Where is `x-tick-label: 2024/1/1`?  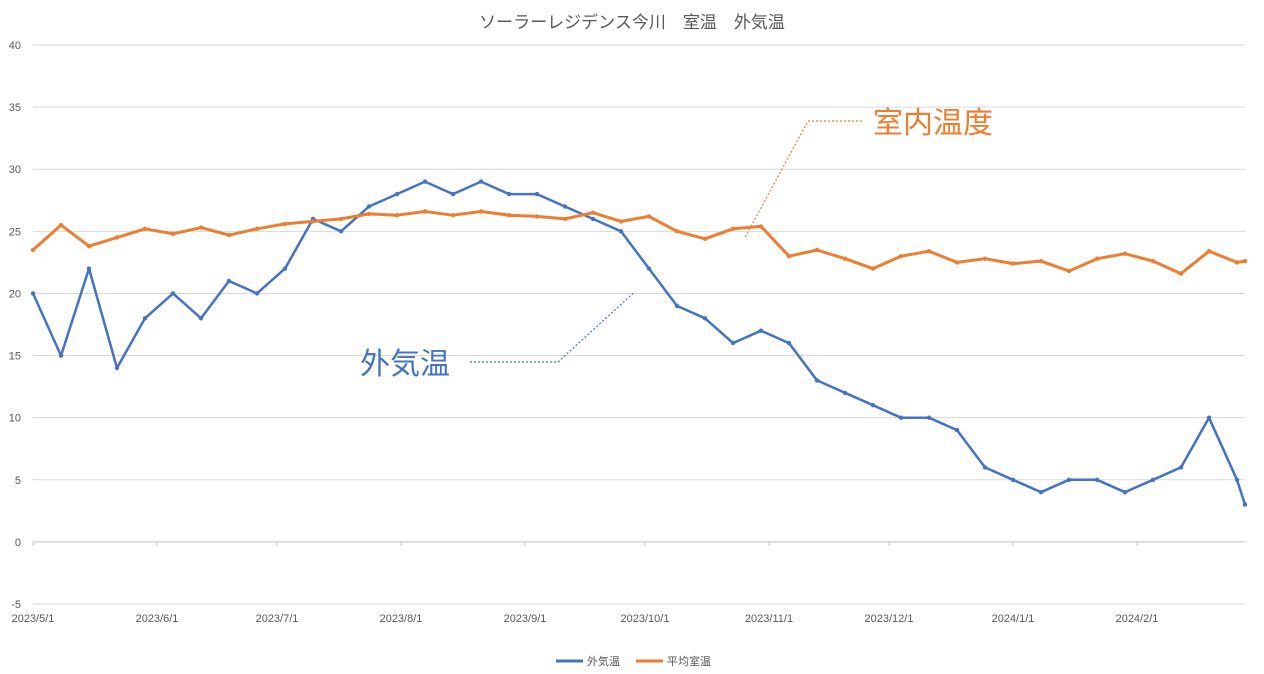 x-tick-label: 2024/1/1 is located at coordinates (1013, 619).